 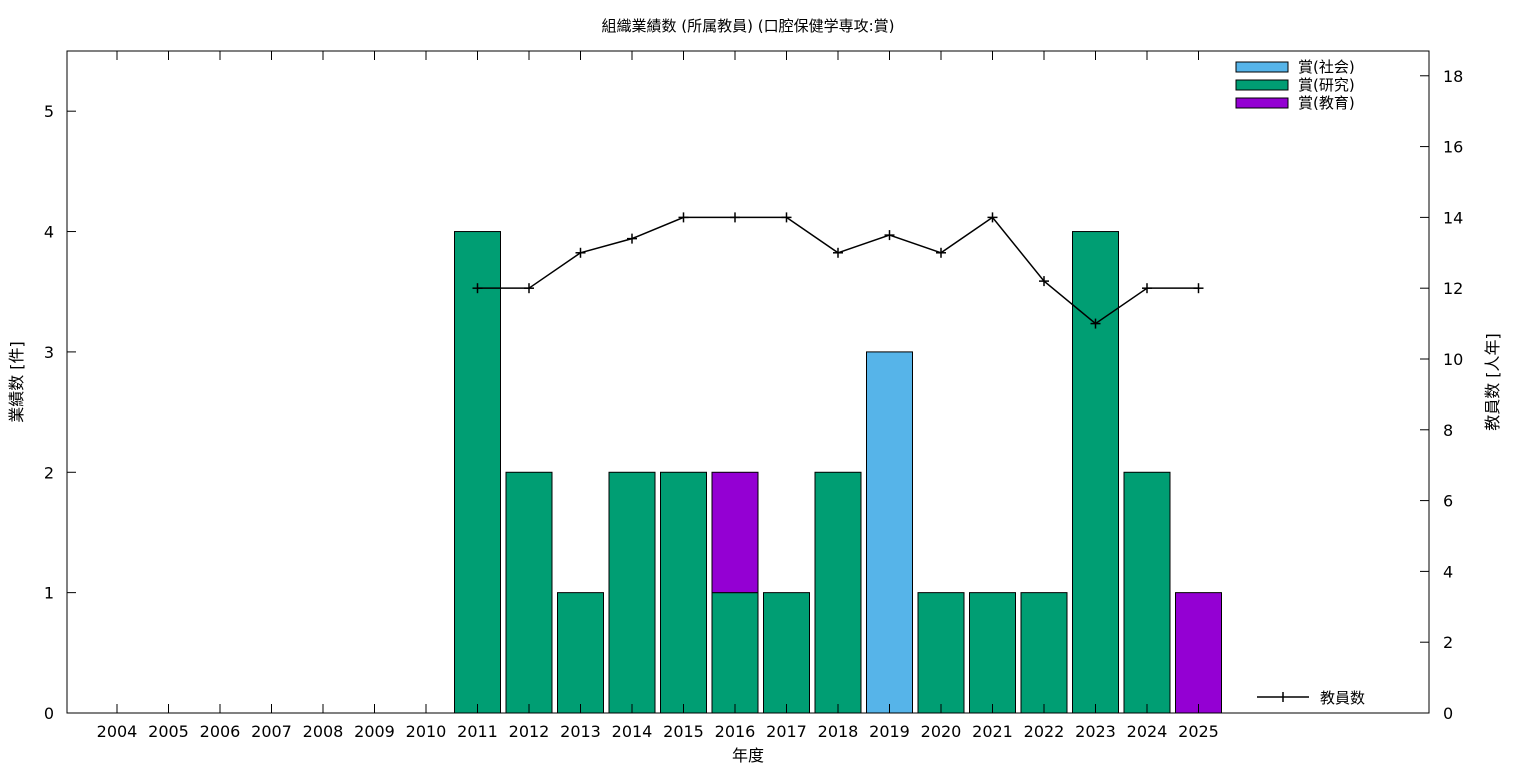 I want to click on x-tick-label: 2019, so click(x=889, y=731).